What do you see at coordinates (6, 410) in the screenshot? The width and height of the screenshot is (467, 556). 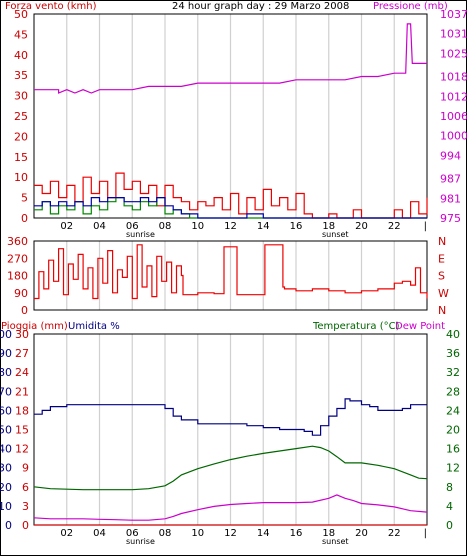 I see `humidity-tick-label: 60` at bounding box center [6, 410].